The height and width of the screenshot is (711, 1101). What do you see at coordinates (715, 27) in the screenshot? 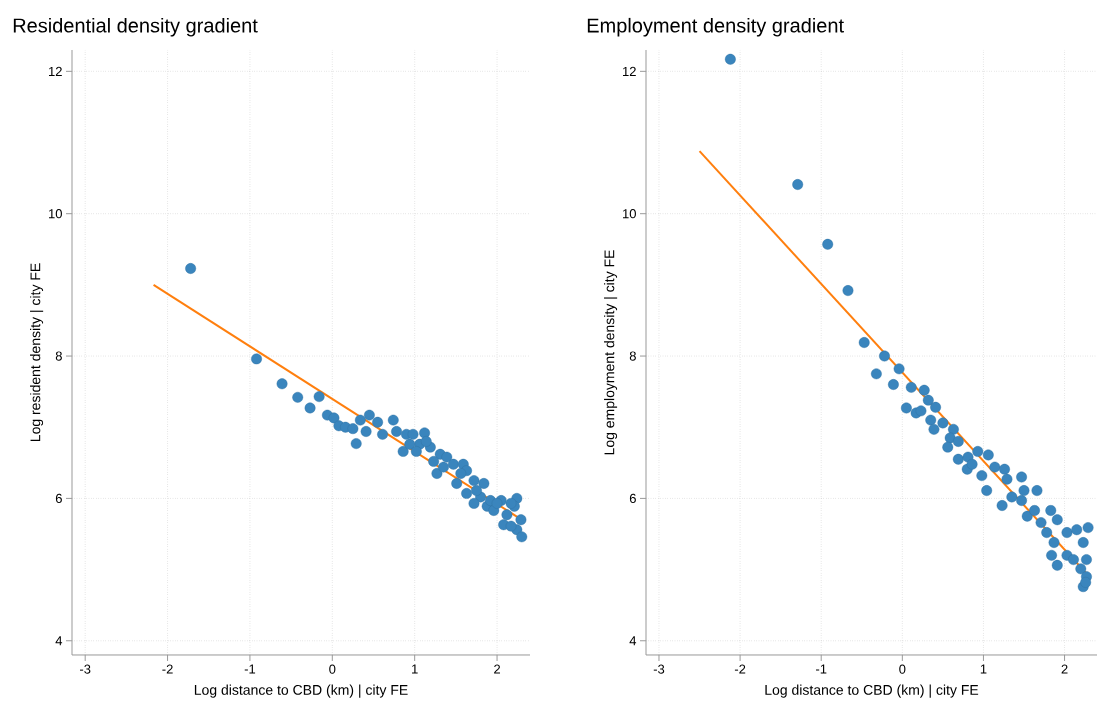
I see `chart-title: Employment density gradient` at bounding box center [715, 27].